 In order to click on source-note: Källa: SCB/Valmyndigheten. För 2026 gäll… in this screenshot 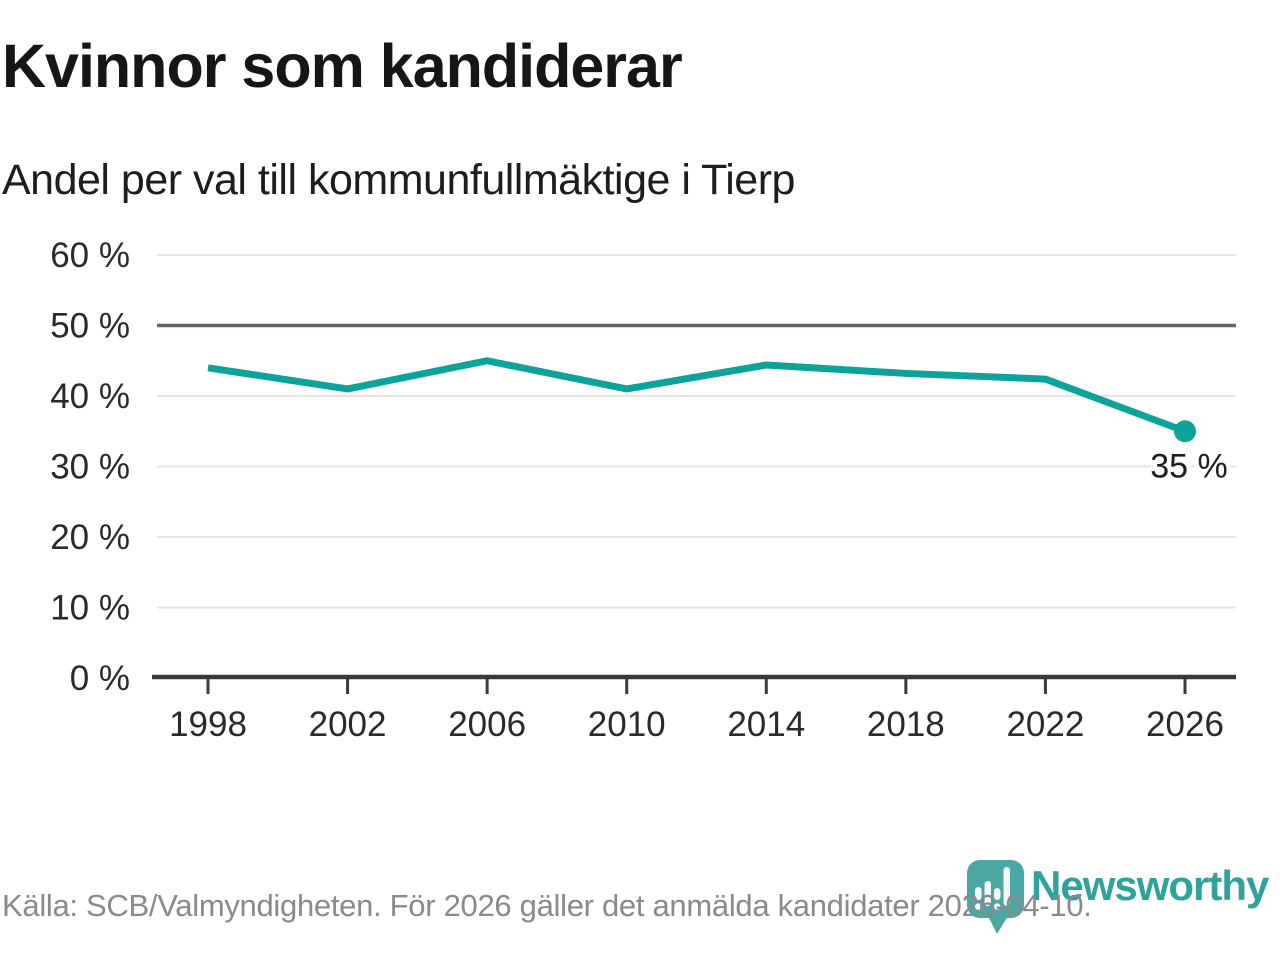, I will do `click(547, 905)`.